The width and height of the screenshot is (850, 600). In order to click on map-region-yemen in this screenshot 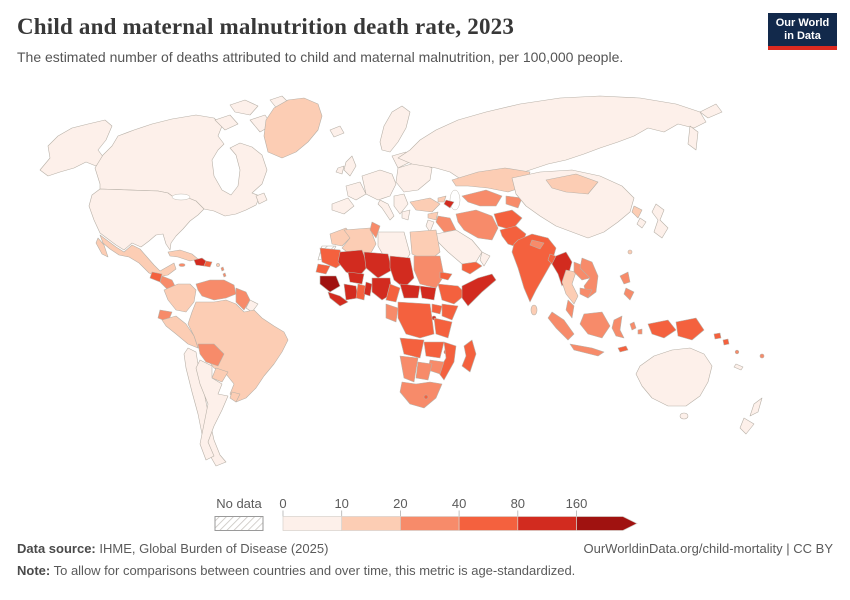, I will do `click(472, 268)`.